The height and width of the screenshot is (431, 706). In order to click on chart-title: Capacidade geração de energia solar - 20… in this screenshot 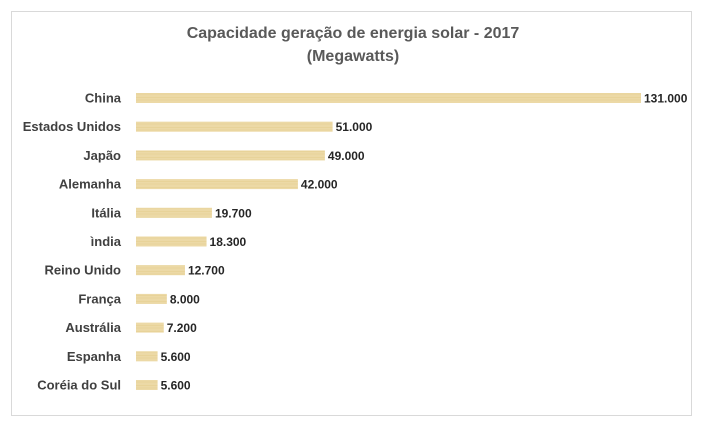, I will do `click(353, 33)`.